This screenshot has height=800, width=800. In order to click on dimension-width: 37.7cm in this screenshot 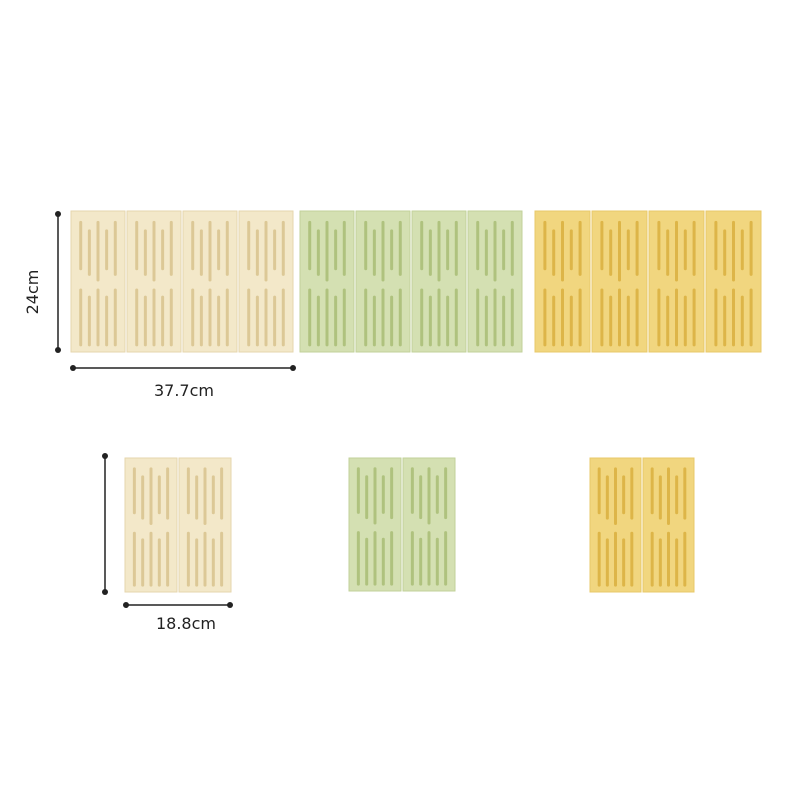, I will do `click(183, 382)`.